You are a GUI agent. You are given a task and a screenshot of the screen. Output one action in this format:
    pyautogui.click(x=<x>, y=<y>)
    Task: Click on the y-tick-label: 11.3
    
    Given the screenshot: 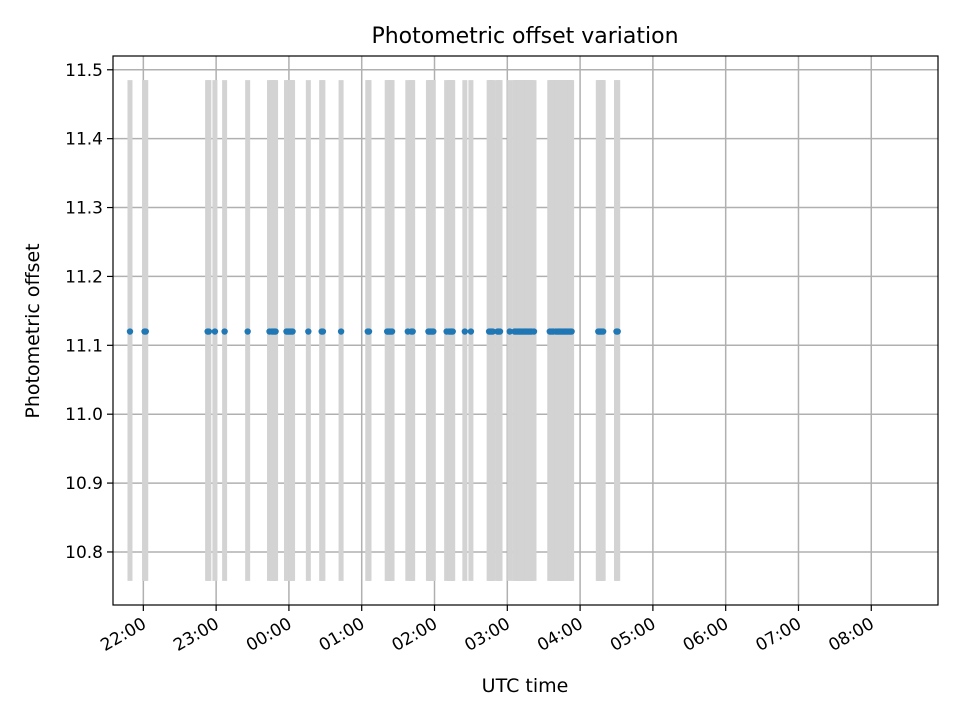 What is the action you would take?
    pyautogui.click(x=84, y=209)
    